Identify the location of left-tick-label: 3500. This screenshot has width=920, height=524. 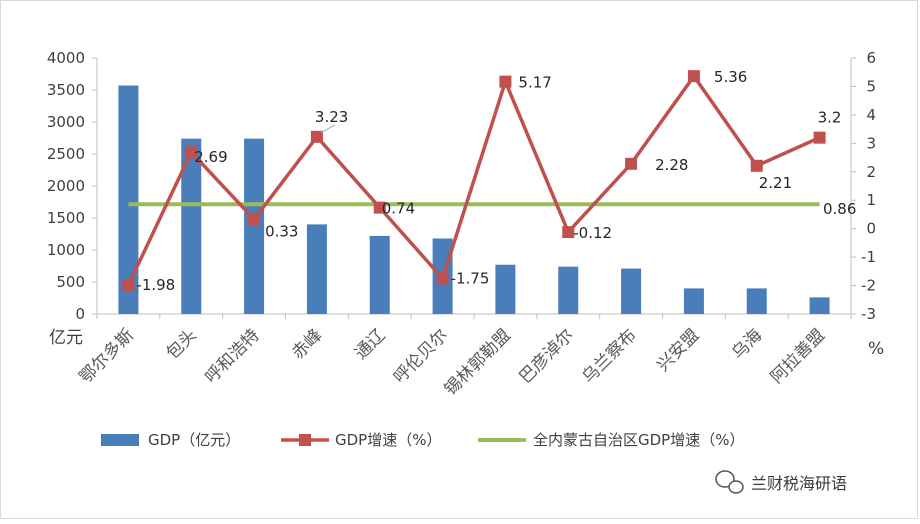
(66, 90).